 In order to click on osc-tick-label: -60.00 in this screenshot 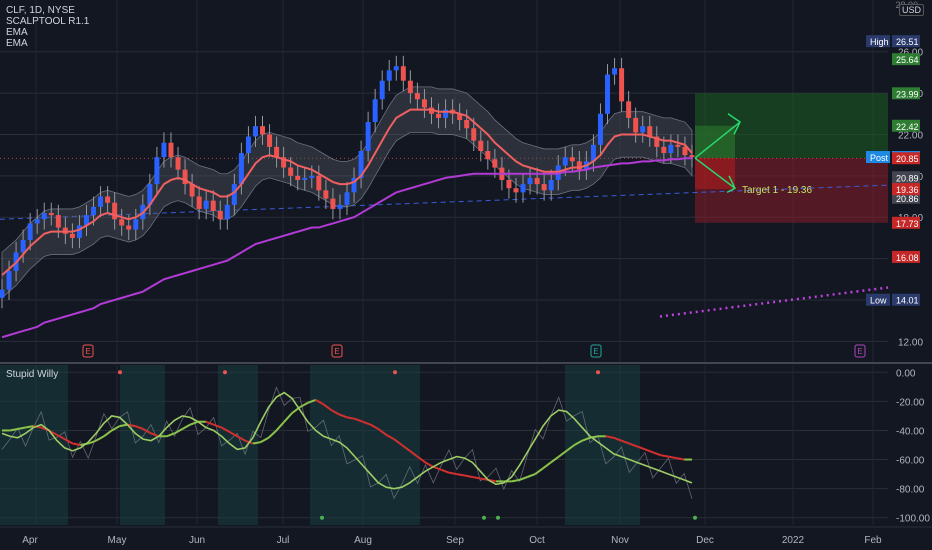, I will do `click(910, 461)`.